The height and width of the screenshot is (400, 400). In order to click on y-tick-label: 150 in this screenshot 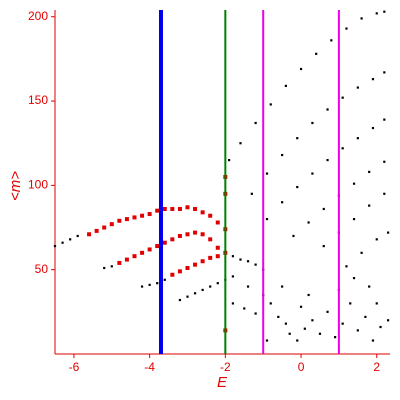, I will do `click(38, 100)`.